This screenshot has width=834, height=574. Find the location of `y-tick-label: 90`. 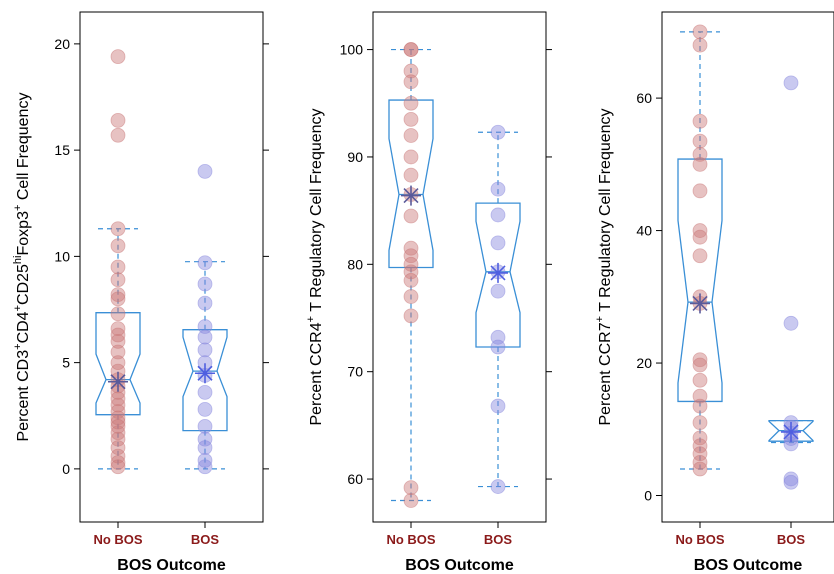

y-tick-label: 90 is located at coordinates (355, 157).